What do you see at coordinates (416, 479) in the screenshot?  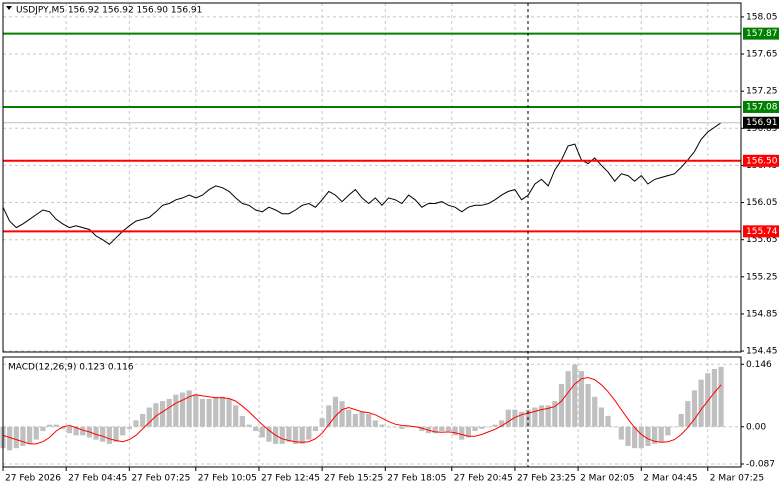 I see `x-tick-label: 27 Feb 18:05` at bounding box center [416, 479].